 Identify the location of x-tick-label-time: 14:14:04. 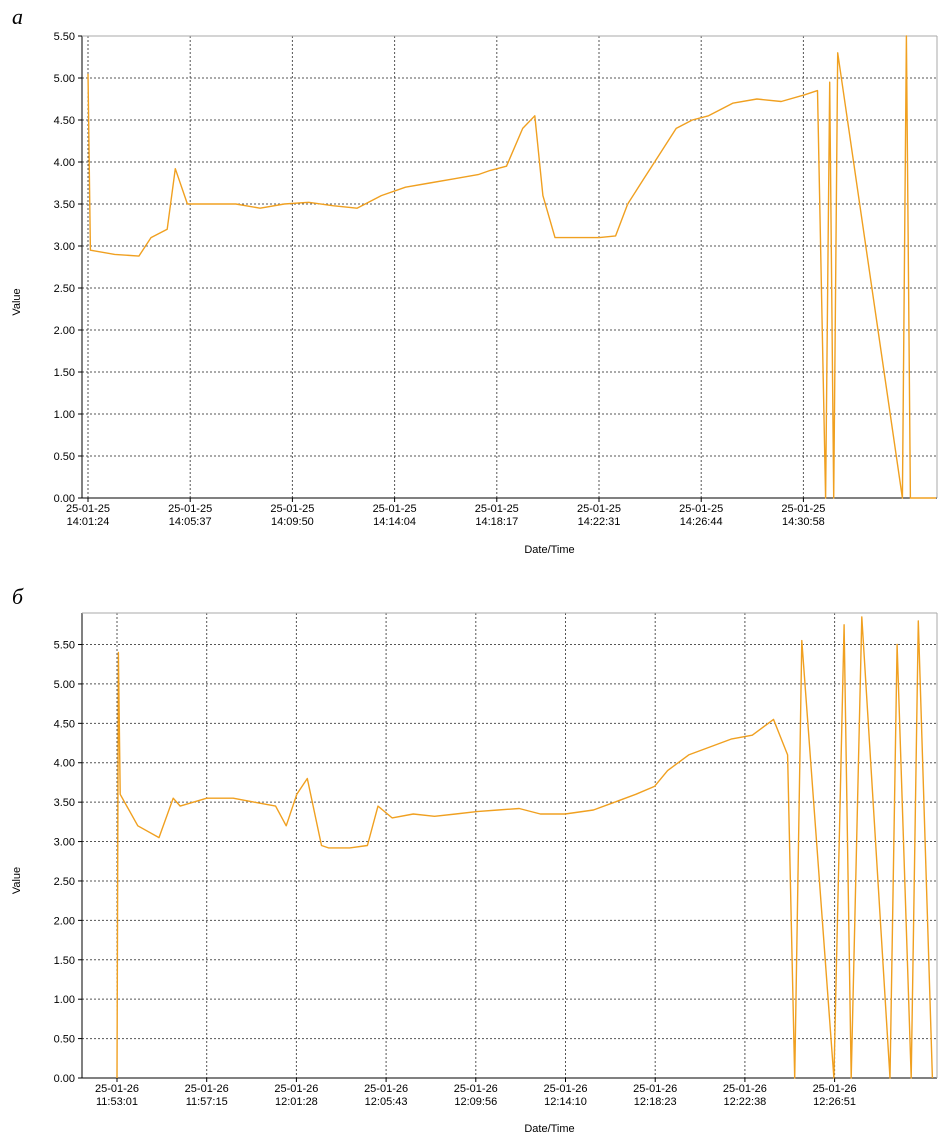
(394, 522).